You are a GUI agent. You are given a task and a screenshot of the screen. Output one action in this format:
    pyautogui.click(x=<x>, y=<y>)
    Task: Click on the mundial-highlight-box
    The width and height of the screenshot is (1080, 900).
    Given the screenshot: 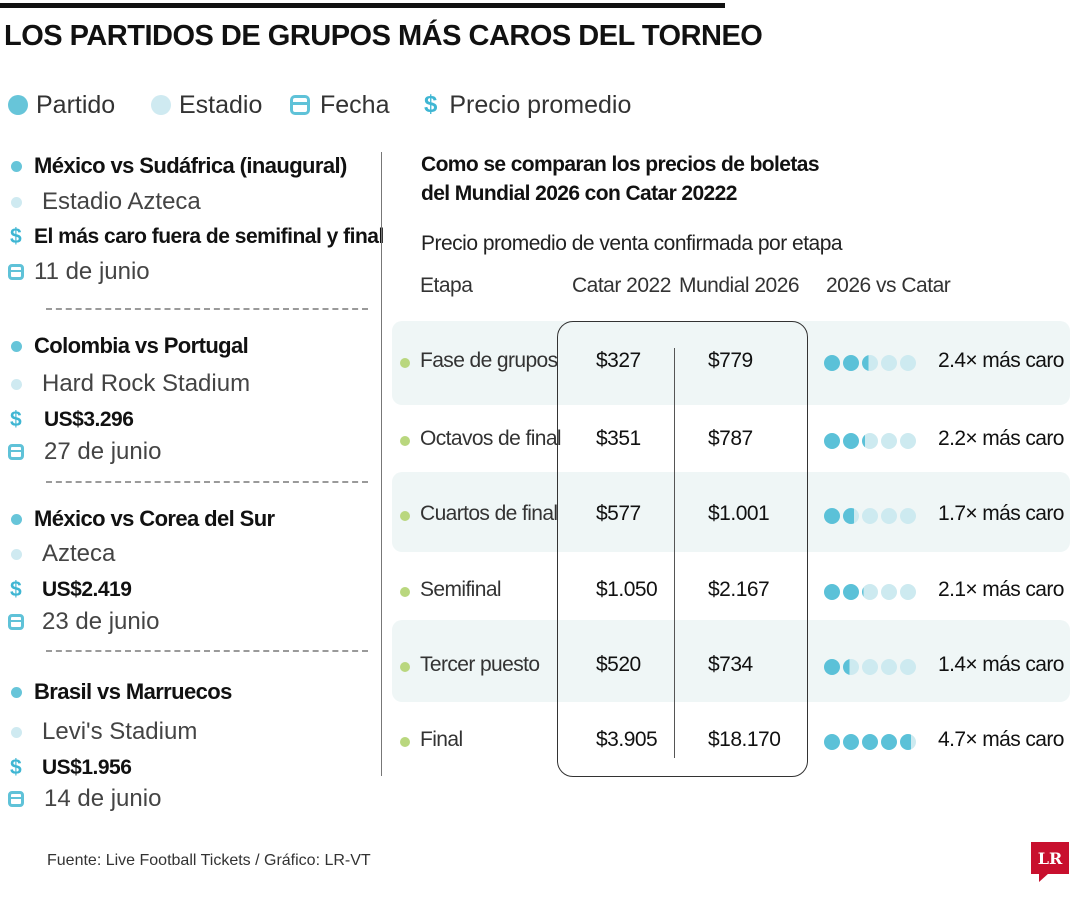 What is the action you would take?
    pyautogui.click(x=682, y=549)
    